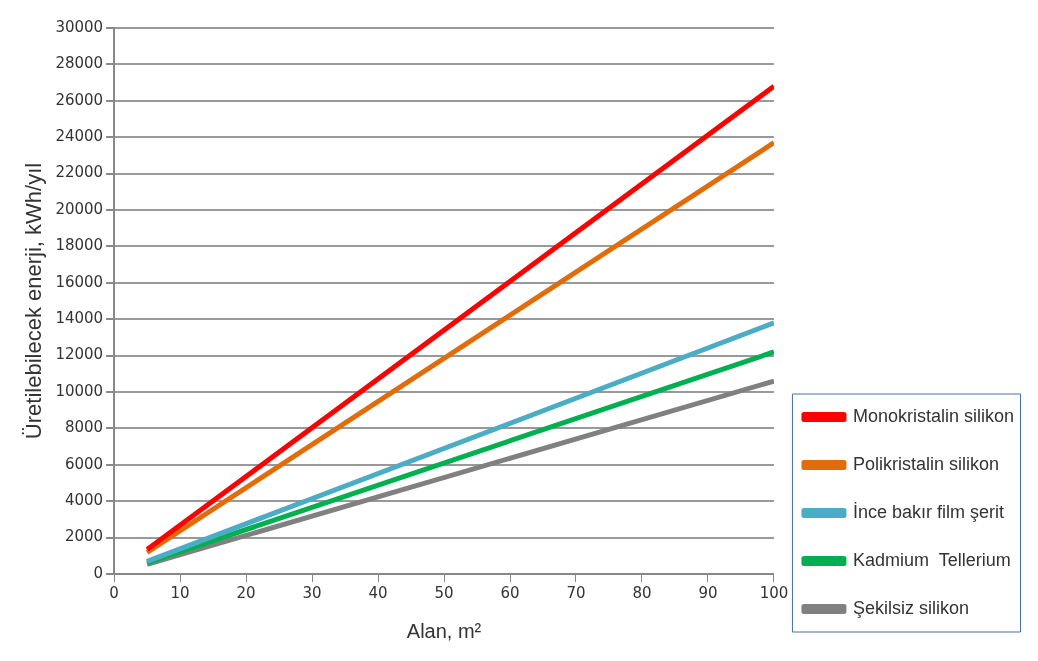 Image resolution: width=1038 pixels, height=661 pixels. Describe the element at coordinates (84, 536) in the screenshot. I see `y-tick-label: 2000` at that location.